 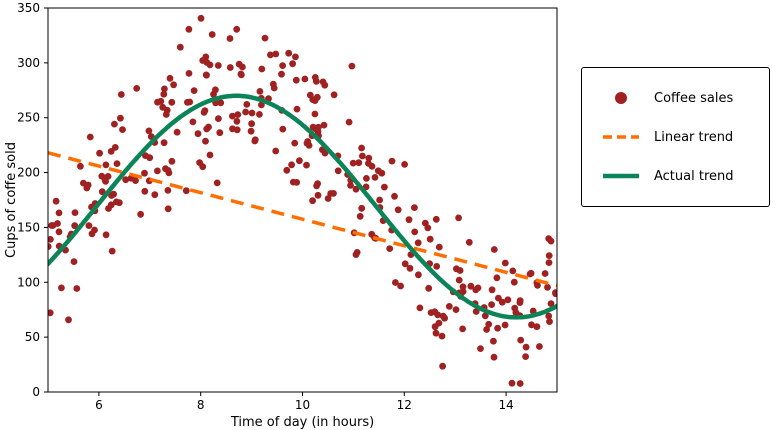 I want to click on x-axis-label: Time of day (in hours), so click(x=302, y=422).